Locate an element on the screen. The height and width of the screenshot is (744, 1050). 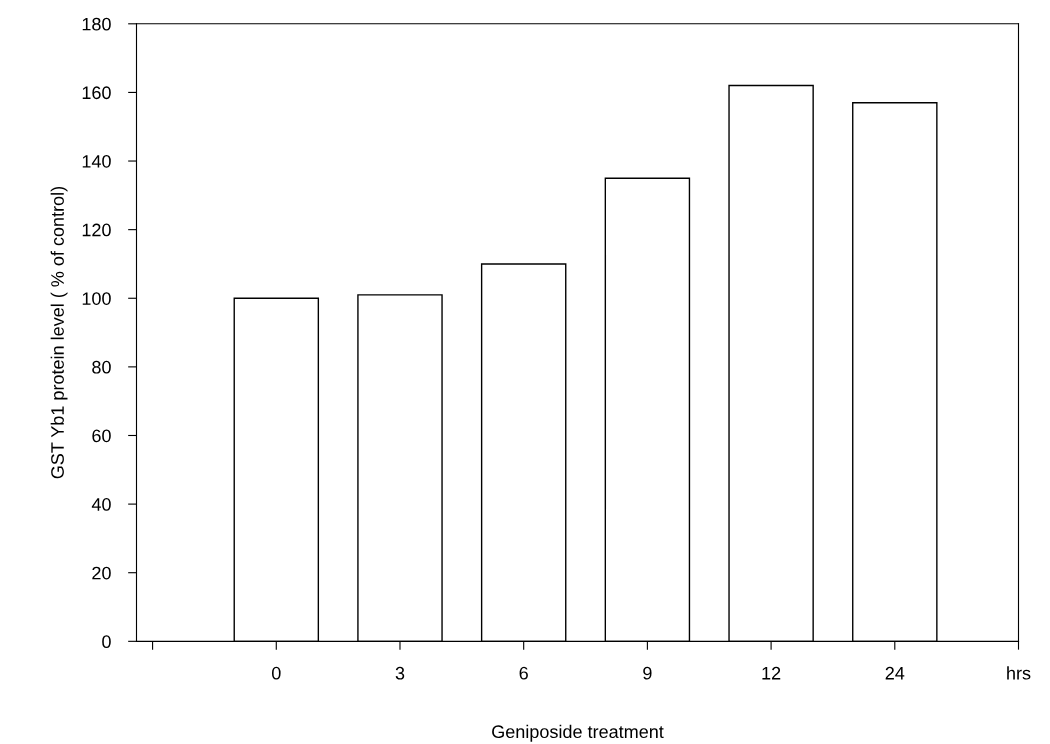
x-tick-label: 3 is located at coordinates (400, 673).